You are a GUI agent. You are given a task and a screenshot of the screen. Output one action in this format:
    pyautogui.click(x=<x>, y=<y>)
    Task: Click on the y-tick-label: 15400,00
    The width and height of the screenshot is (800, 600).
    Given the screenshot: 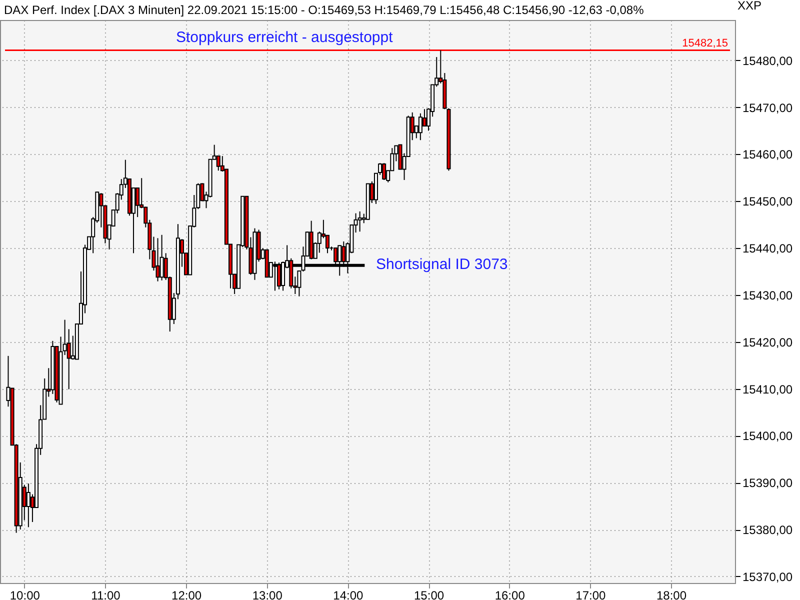 What is the action you would take?
    pyautogui.click(x=767, y=436)
    